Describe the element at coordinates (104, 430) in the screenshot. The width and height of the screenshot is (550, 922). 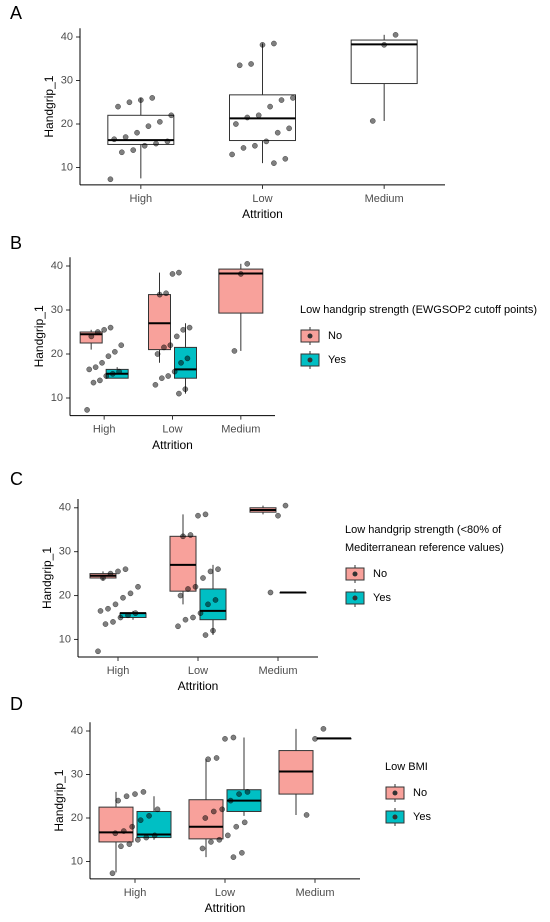
I see `x-tick-label: High` at that location.